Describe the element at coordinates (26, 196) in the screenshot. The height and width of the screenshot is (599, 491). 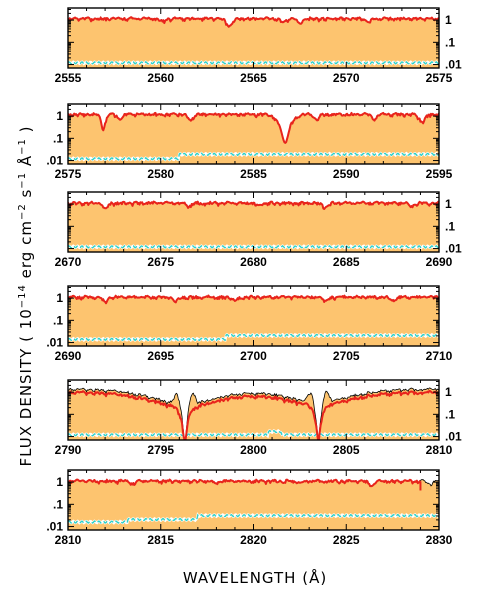
I see `y-title-mid2: s` at that location.